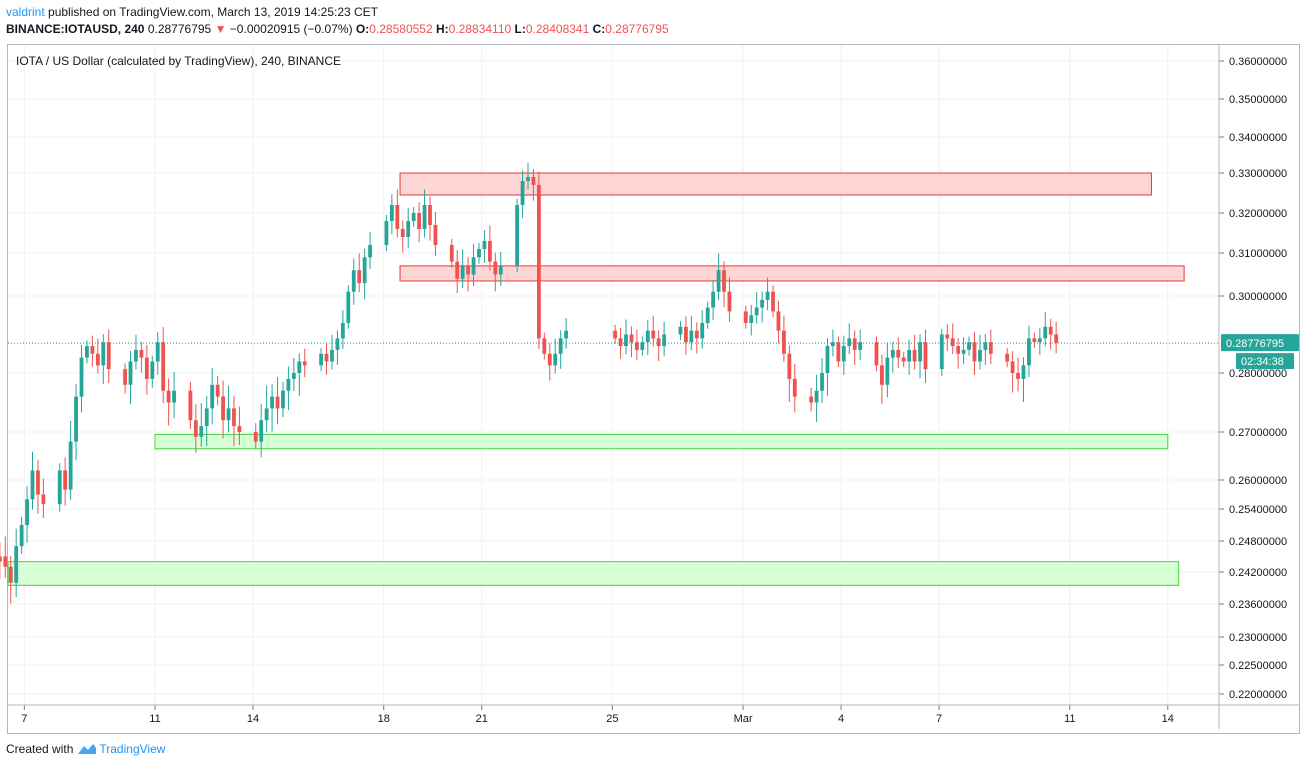 The height and width of the screenshot is (768, 1305). What do you see at coordinates (612, 719) in the screenshot?
I see `x-tick-label: 25` at bounding box center [612, 719].